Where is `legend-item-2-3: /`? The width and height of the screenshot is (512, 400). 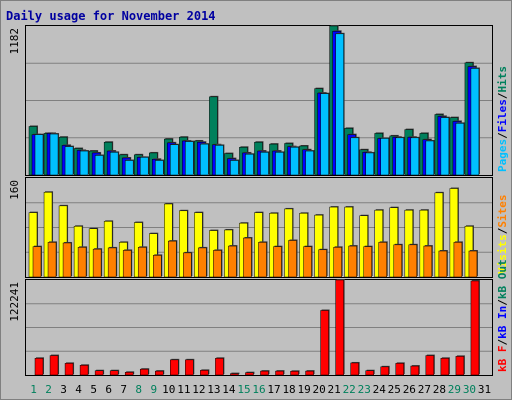 legend-item-2-3: / is located at coordinates (502, 302).